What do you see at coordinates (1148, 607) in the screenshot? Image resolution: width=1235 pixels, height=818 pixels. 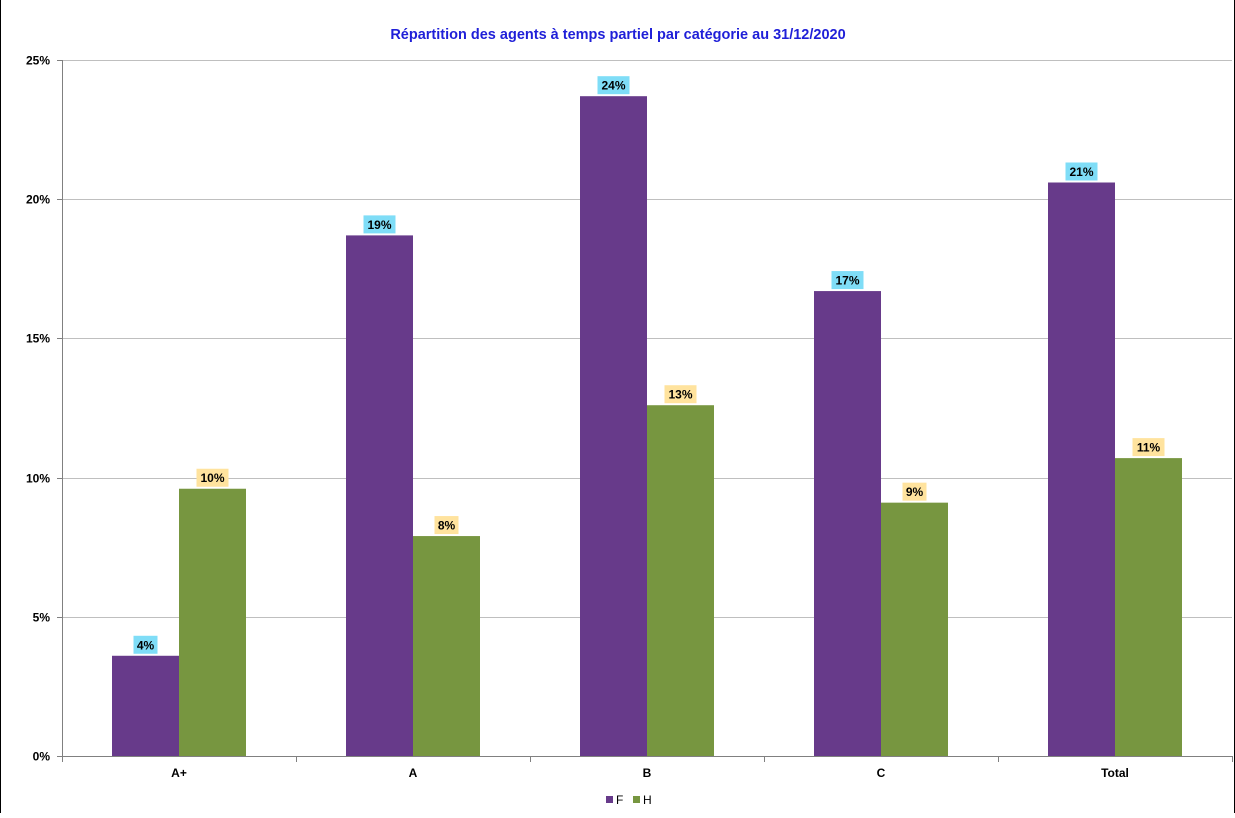 I see `bar-H-Total` at bounding box center [1148, 607].